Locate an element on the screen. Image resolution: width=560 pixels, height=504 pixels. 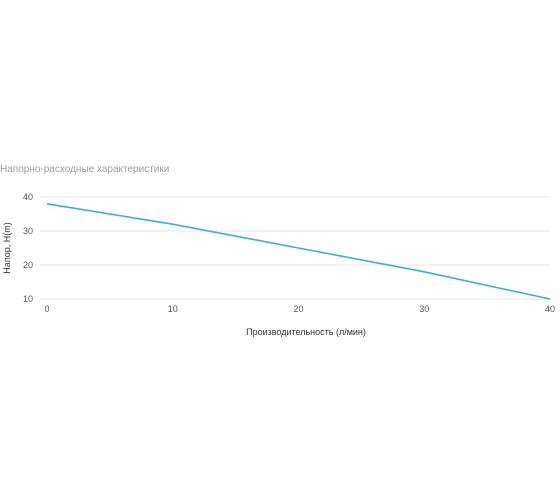
y-tick-labels: 10 20 30 40 is located at coordinates (28, 248).